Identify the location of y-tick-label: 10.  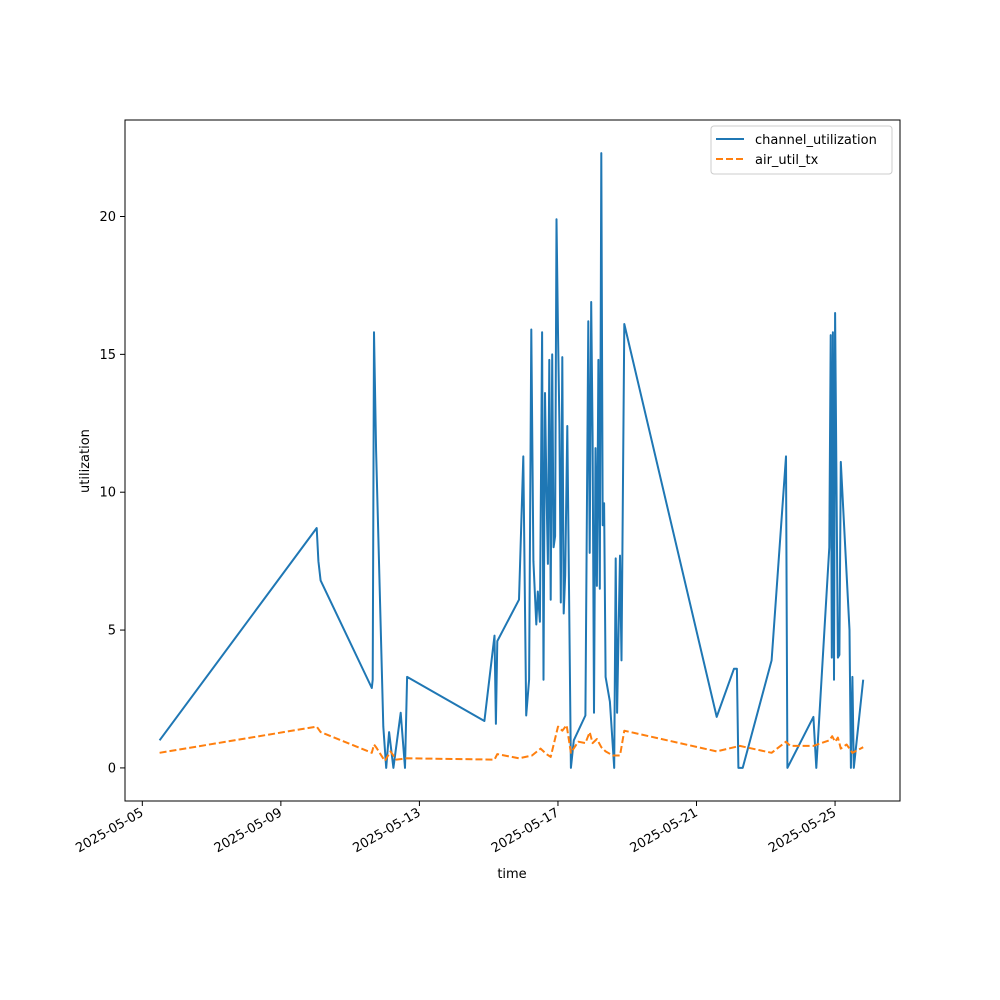
(107, 493).